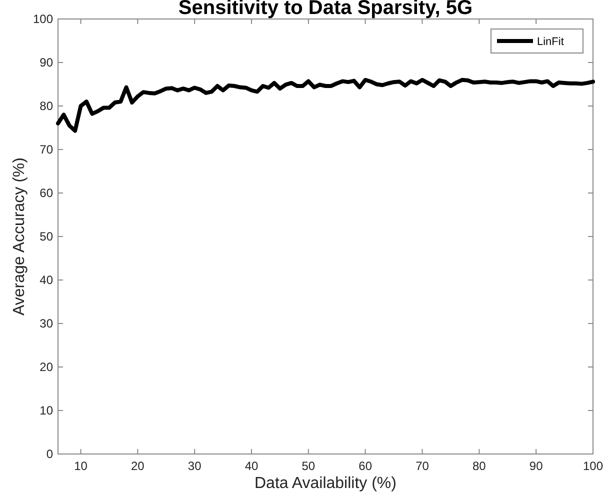 The width and height of the screenshot is (603, 494). I want to click on x-tick-label: 70, so click(423, 466).